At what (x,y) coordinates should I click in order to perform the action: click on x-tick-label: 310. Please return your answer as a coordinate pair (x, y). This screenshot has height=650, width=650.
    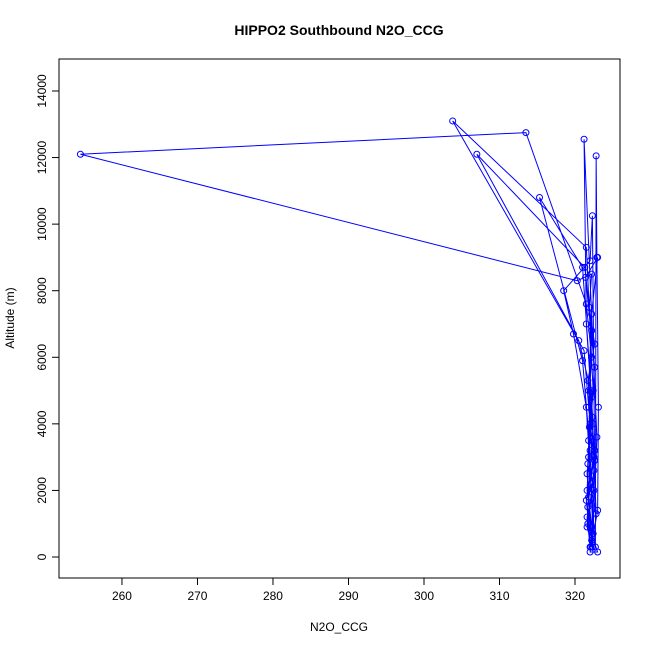
    Looking at the image, I should click on (499, 596).